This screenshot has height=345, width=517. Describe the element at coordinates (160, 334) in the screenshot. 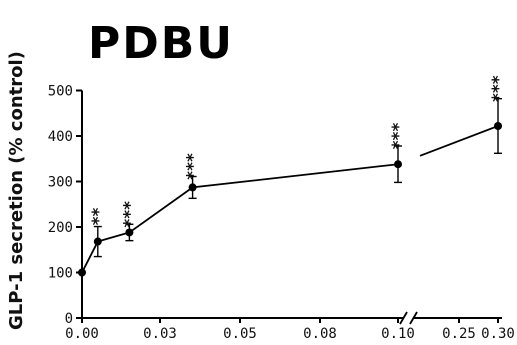

I see `x-tick-label: 0.03` at that location.